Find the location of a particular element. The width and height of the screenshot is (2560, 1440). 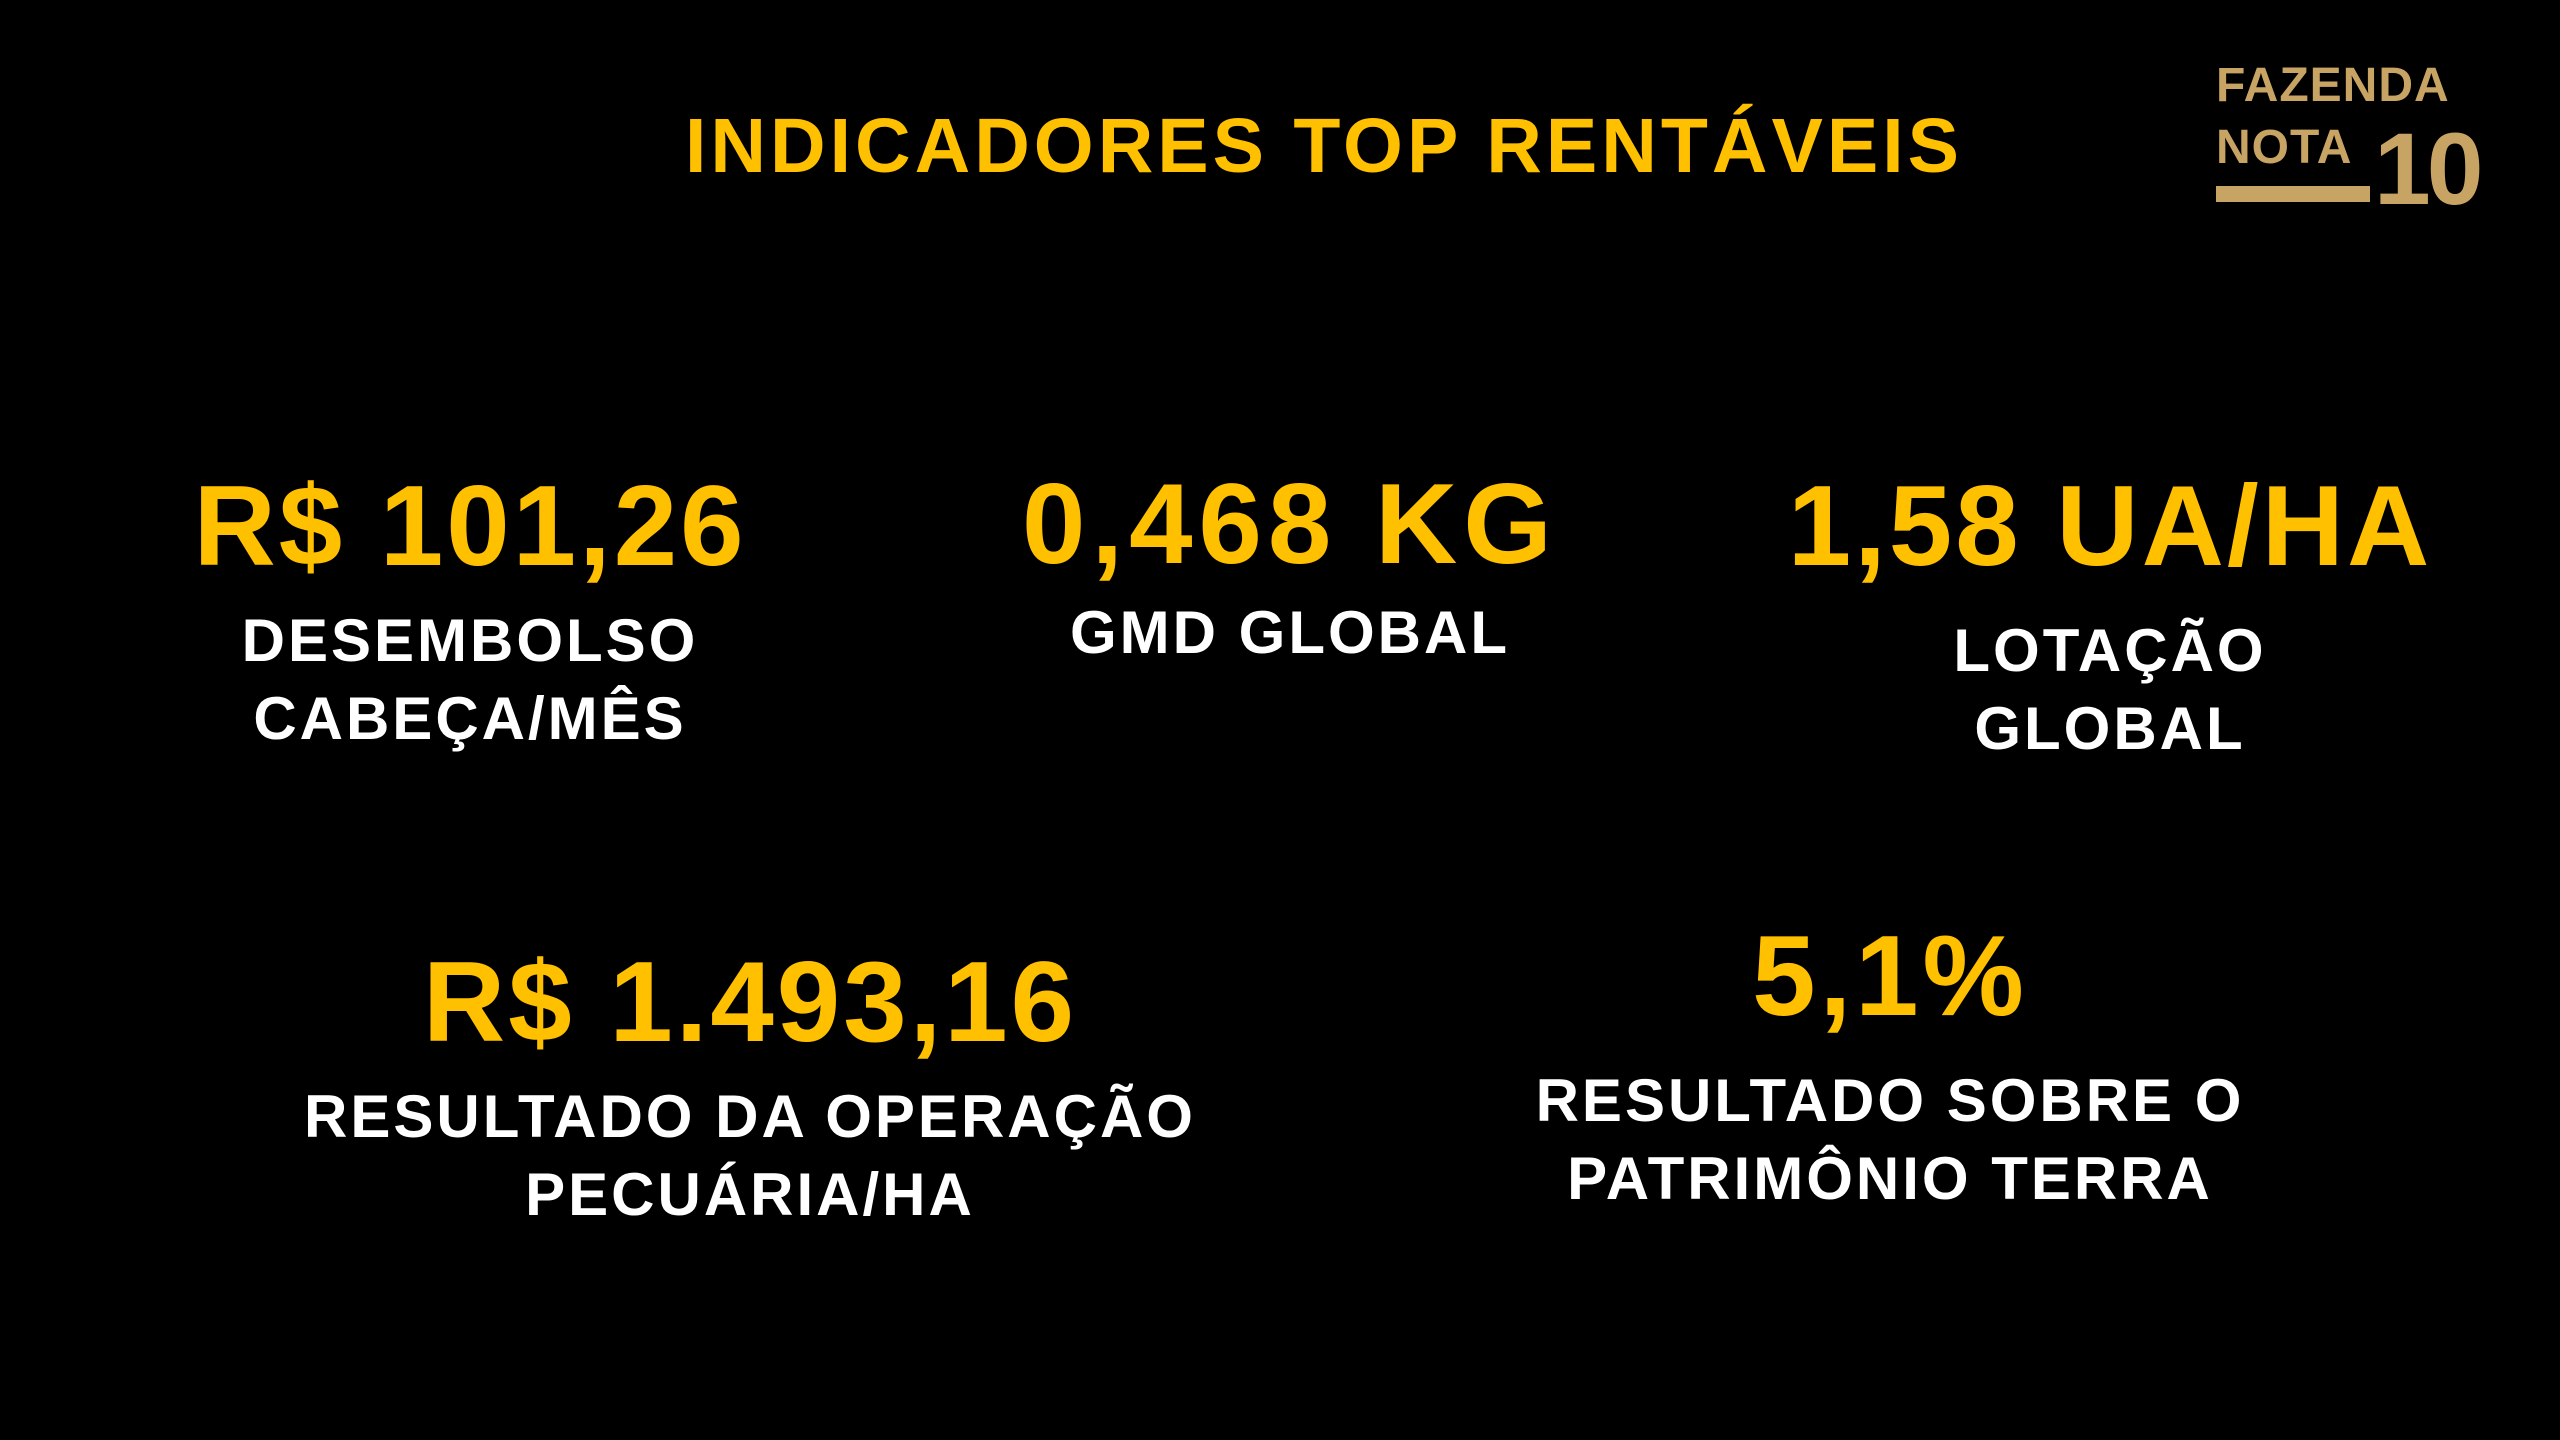

indicator-gmd: 0,468 KG GMD GLOBAL is located at coordinates (1290, 570).